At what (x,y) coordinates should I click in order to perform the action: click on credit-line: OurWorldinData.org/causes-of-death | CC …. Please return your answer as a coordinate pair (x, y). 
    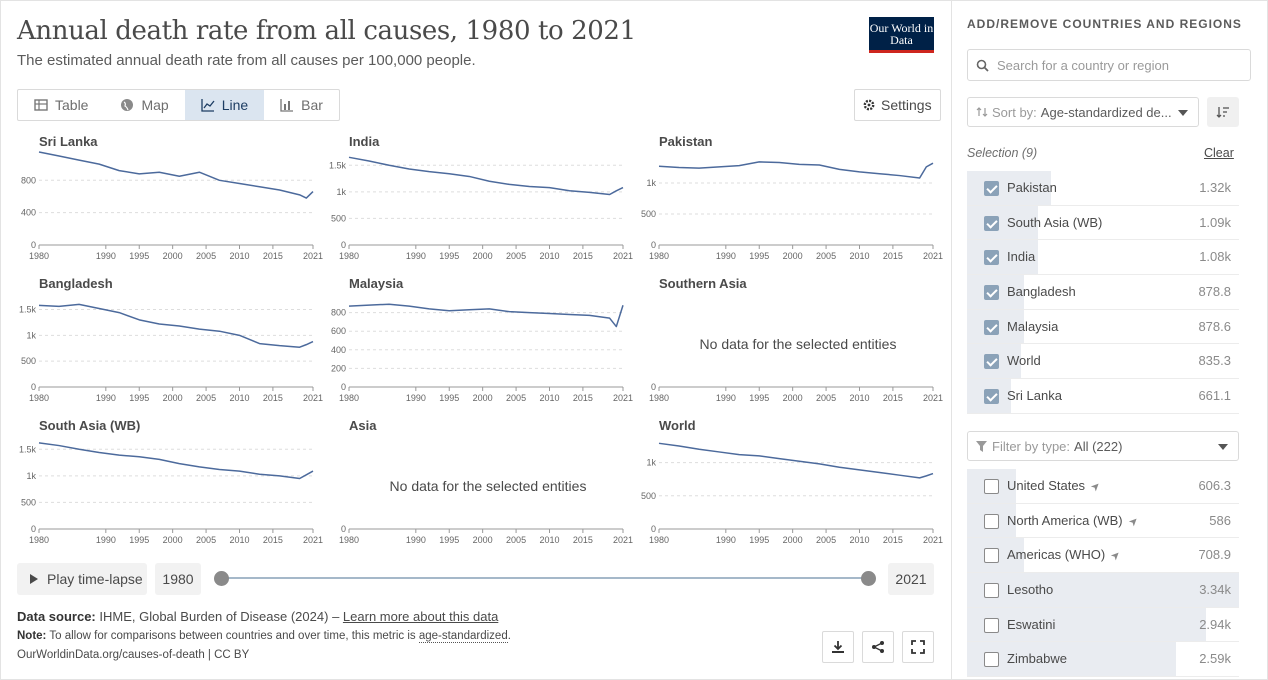
    Looking at the image, I should click on (133, 655).